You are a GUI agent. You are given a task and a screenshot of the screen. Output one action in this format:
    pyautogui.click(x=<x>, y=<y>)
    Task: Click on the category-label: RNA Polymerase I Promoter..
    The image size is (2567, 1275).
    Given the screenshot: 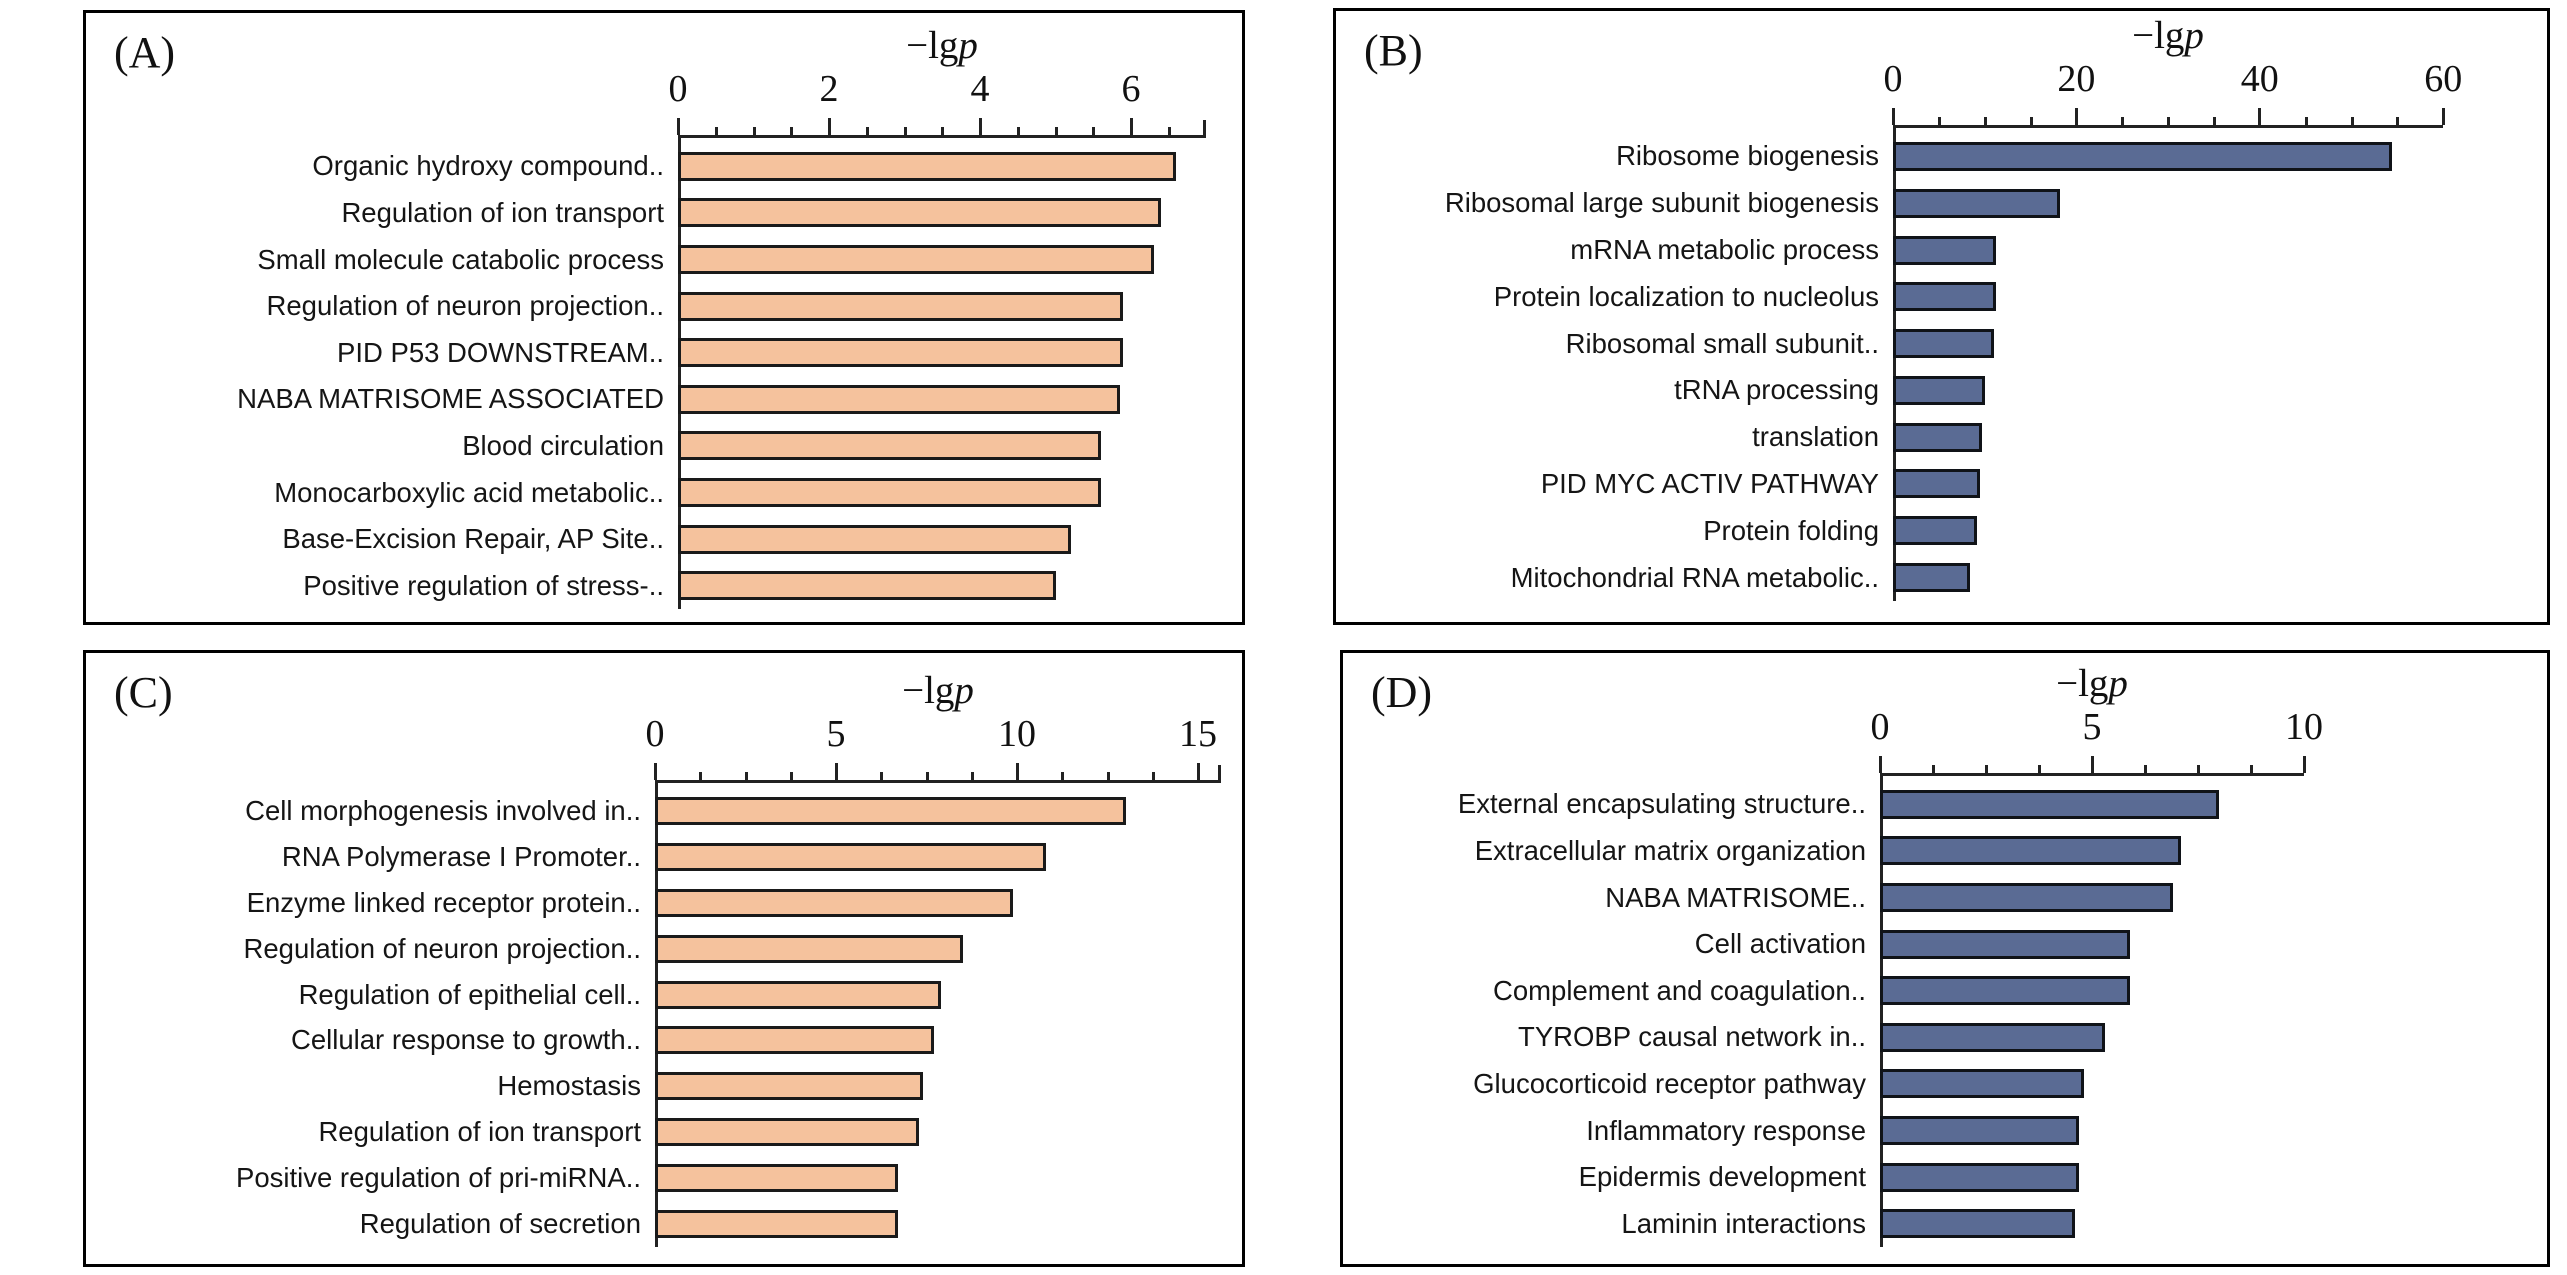 What is the action you would take?
    pyautogui.click(x=461, y=856)
    